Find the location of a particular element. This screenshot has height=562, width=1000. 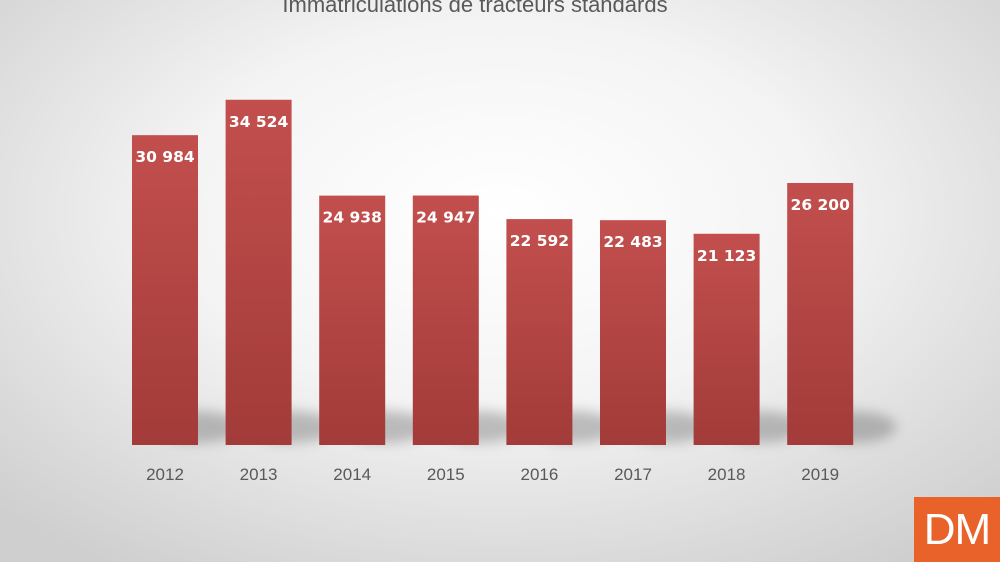

dm-logo: DM is located at coordinates (957, 529).